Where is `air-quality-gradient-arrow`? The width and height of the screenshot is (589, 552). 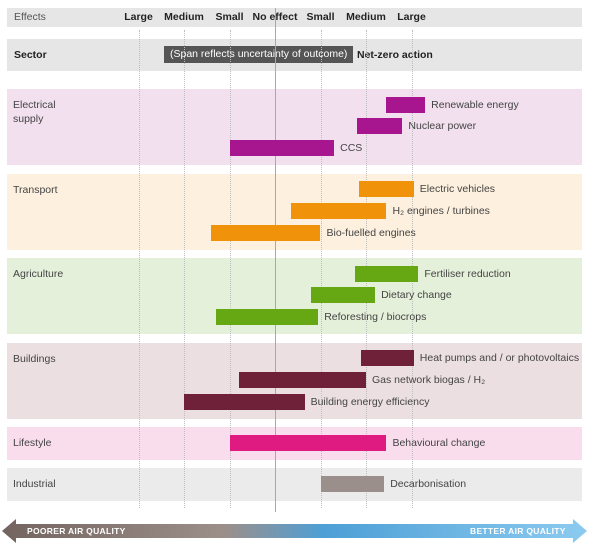
air-quality-gradient-arrow is located at coordinates (294, 531).